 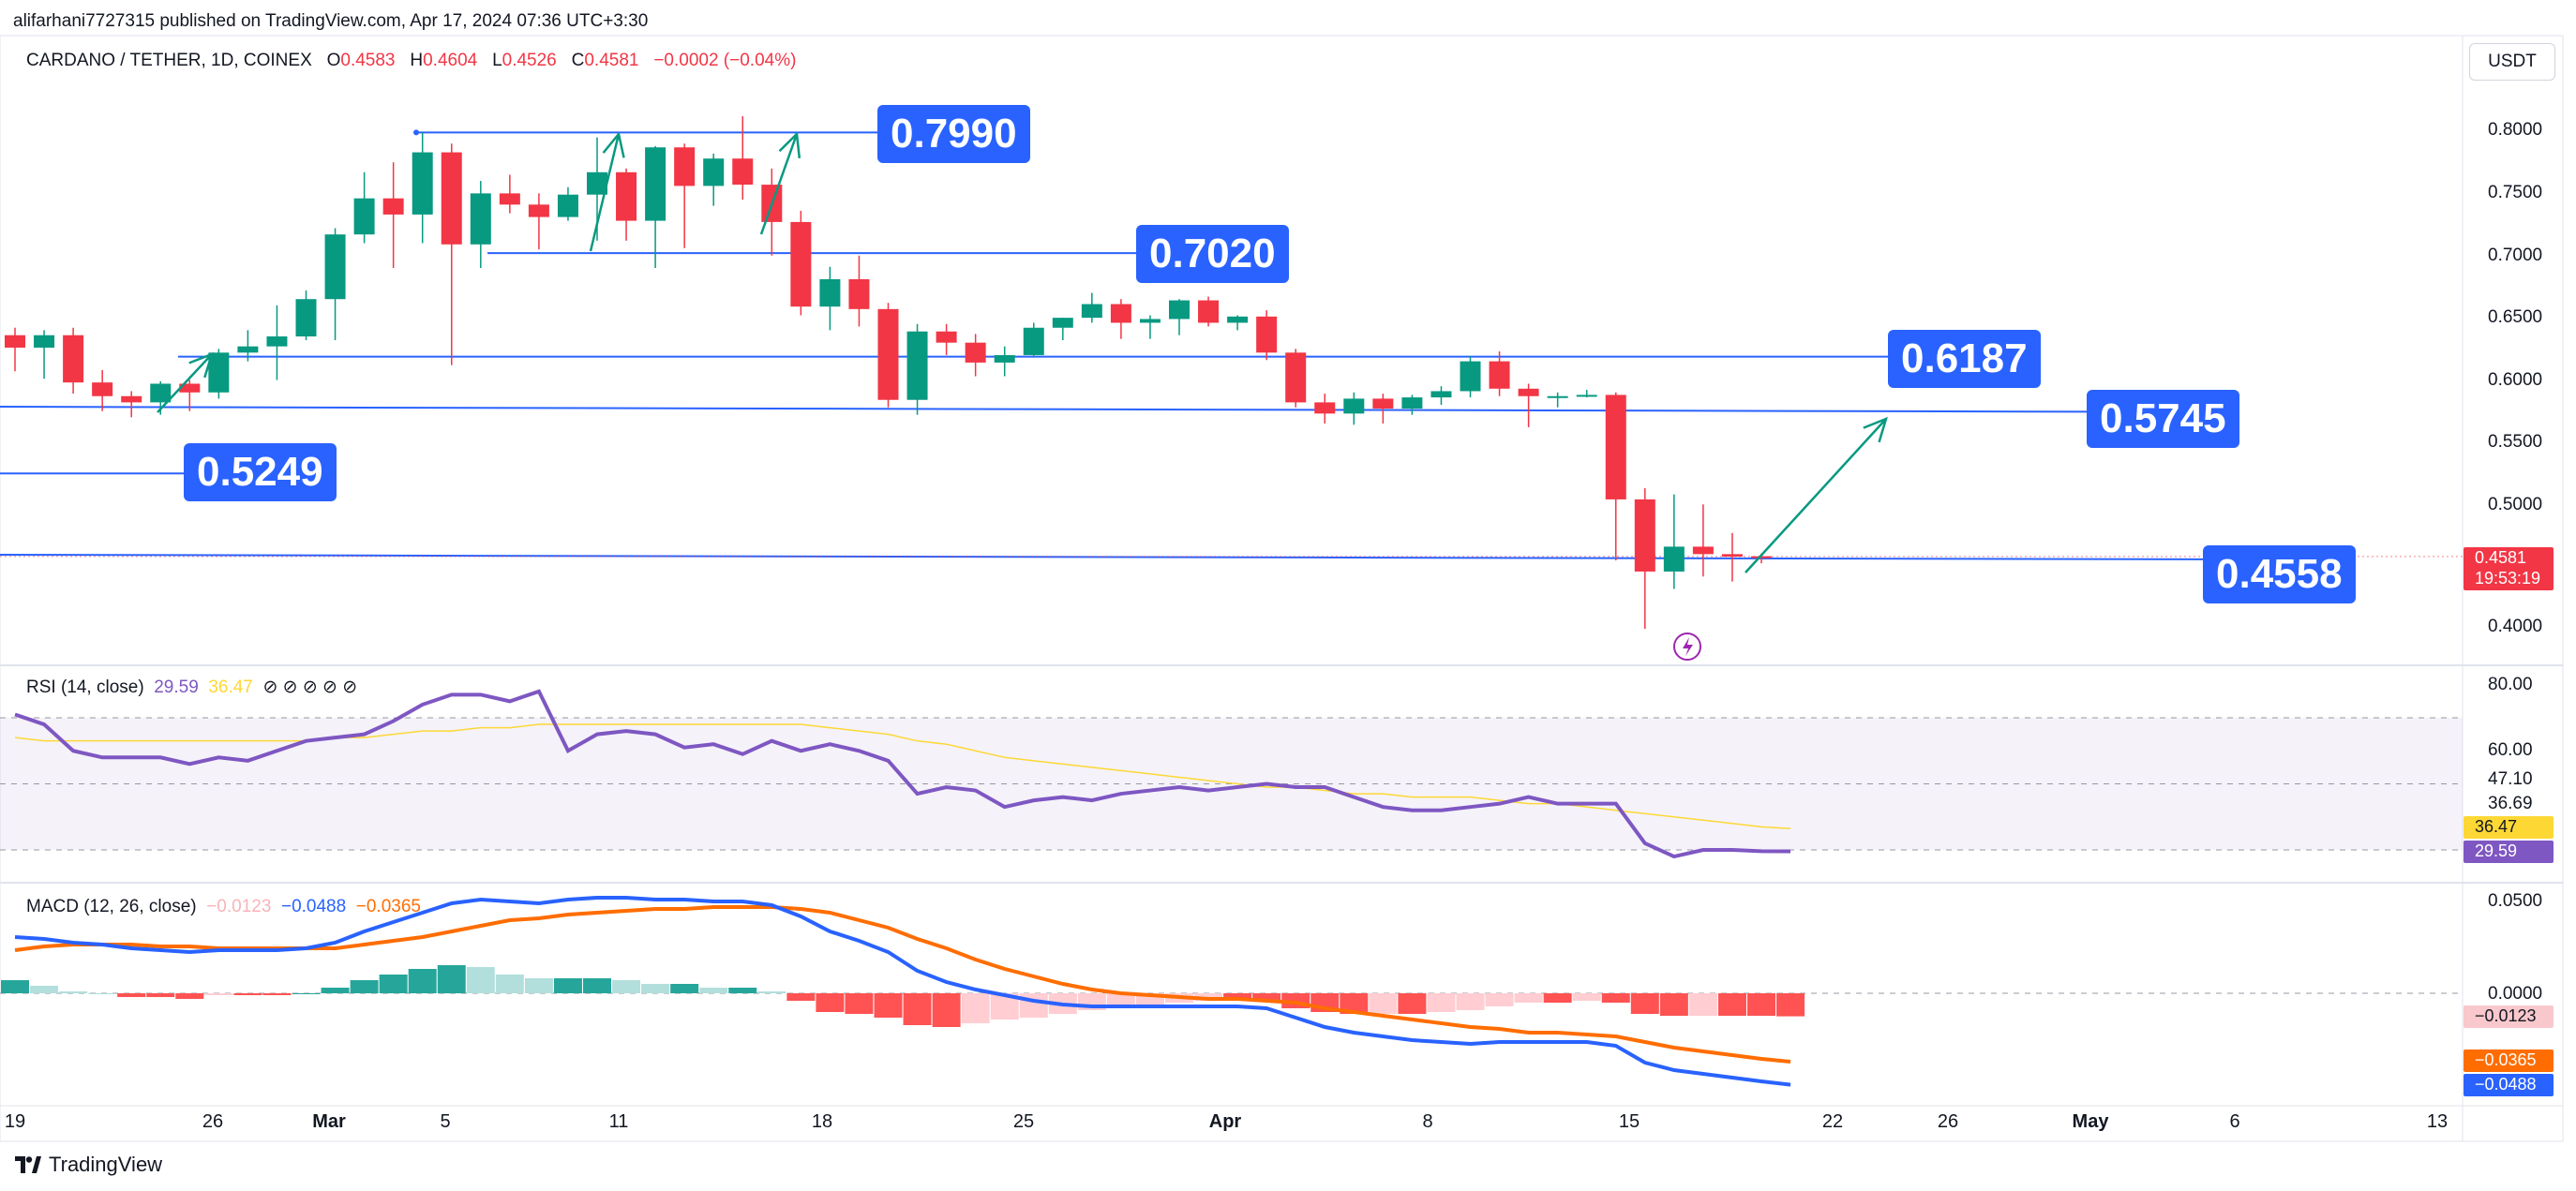 I want to click on last-price-tag: 0.4581 19:53:19, so click(x=2509, y=568).